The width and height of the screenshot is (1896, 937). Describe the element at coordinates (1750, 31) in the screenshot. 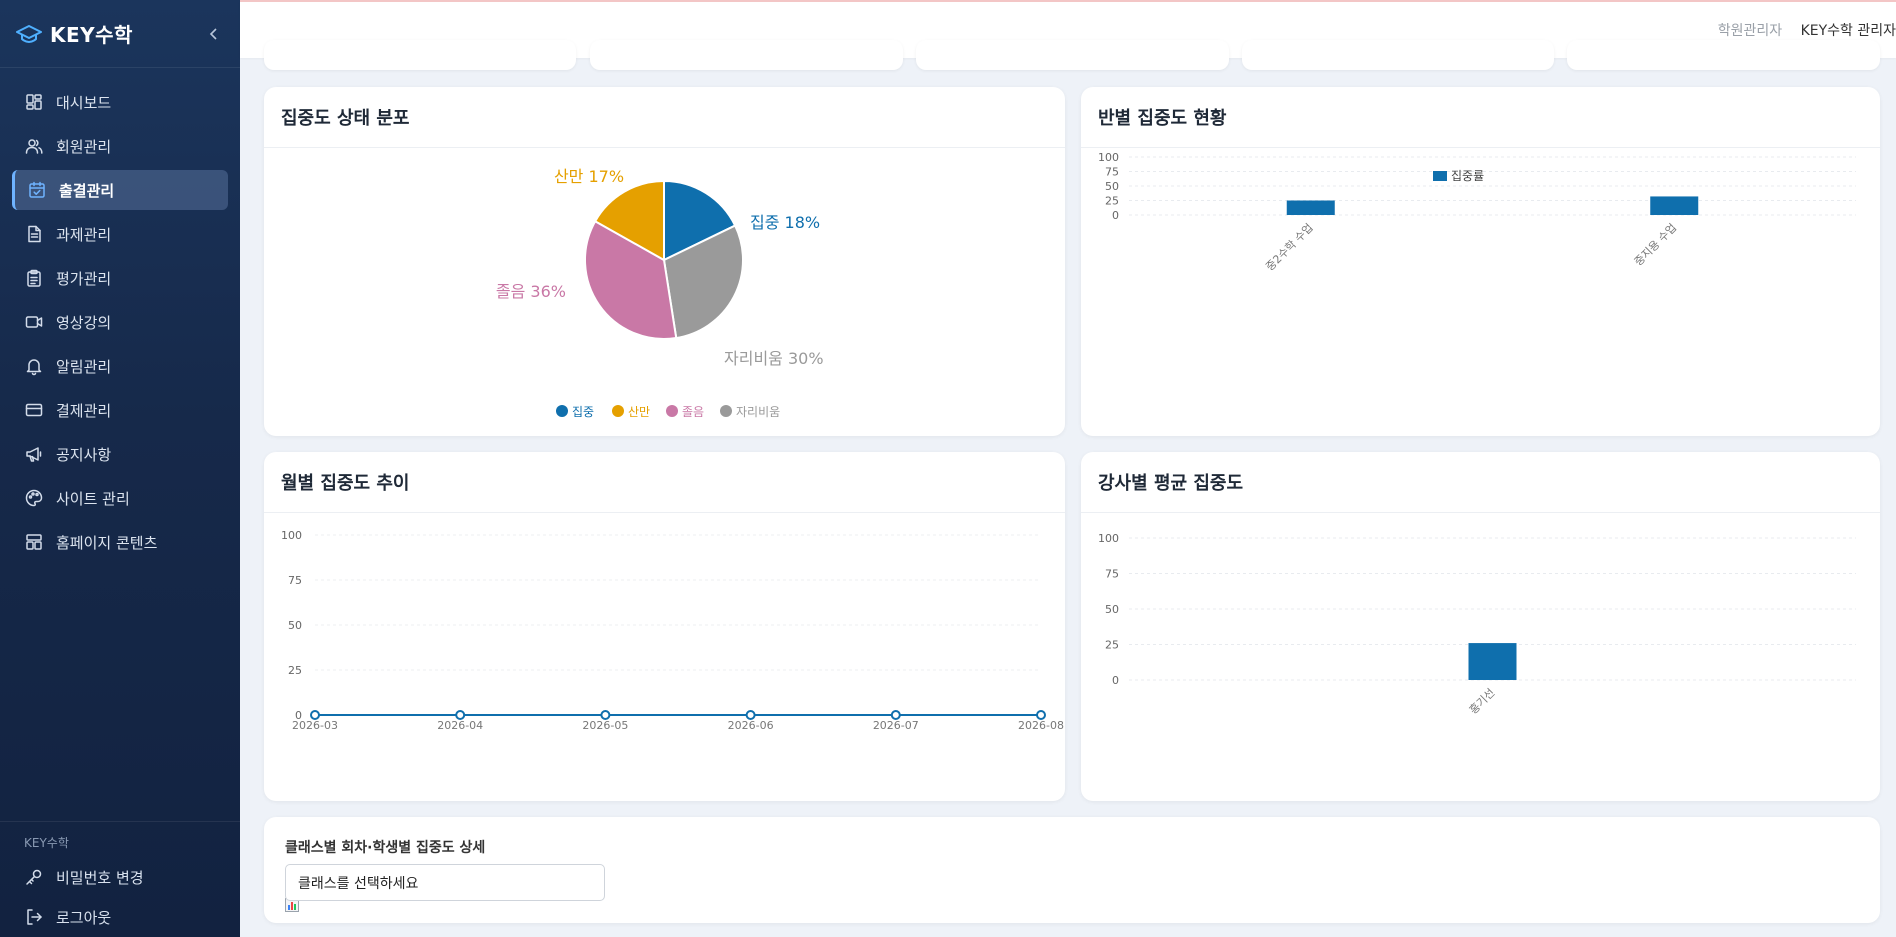

I see `user-role: 학원관리자` at that location.